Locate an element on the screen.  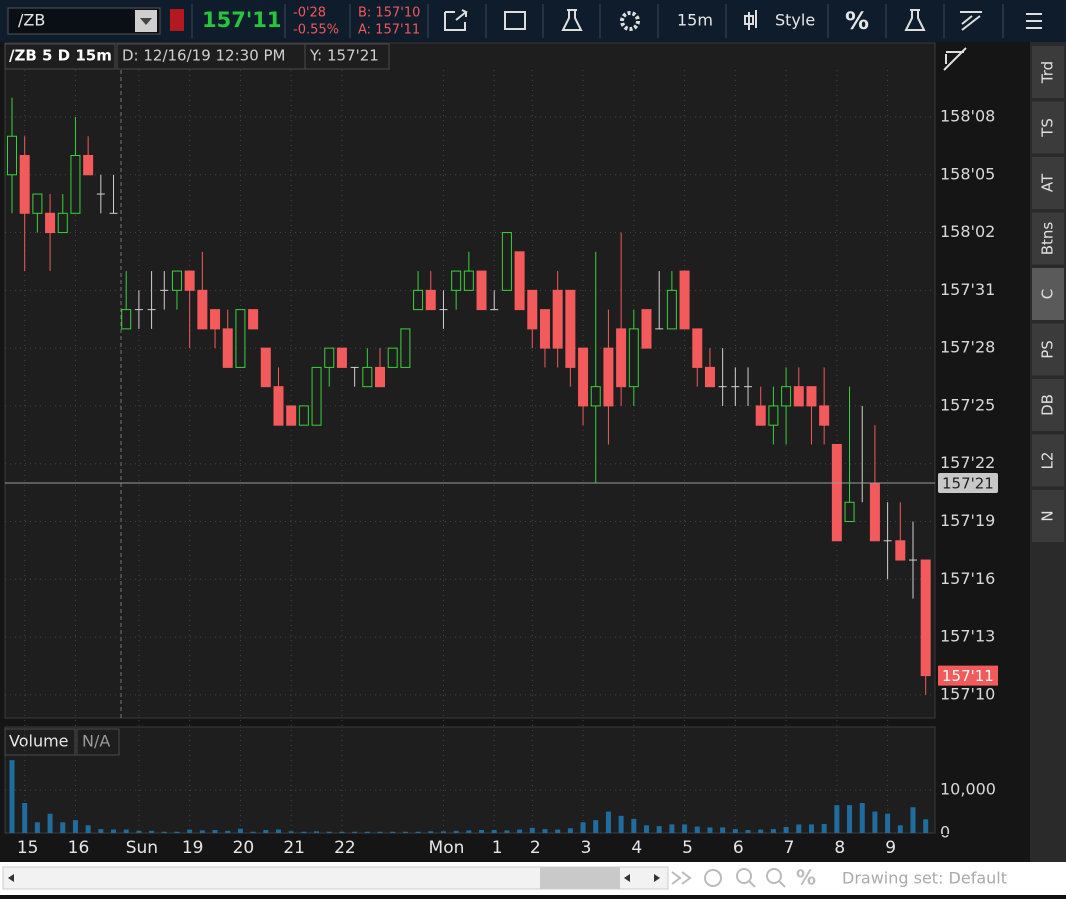
percent: % is located at coordinates (857, 21).